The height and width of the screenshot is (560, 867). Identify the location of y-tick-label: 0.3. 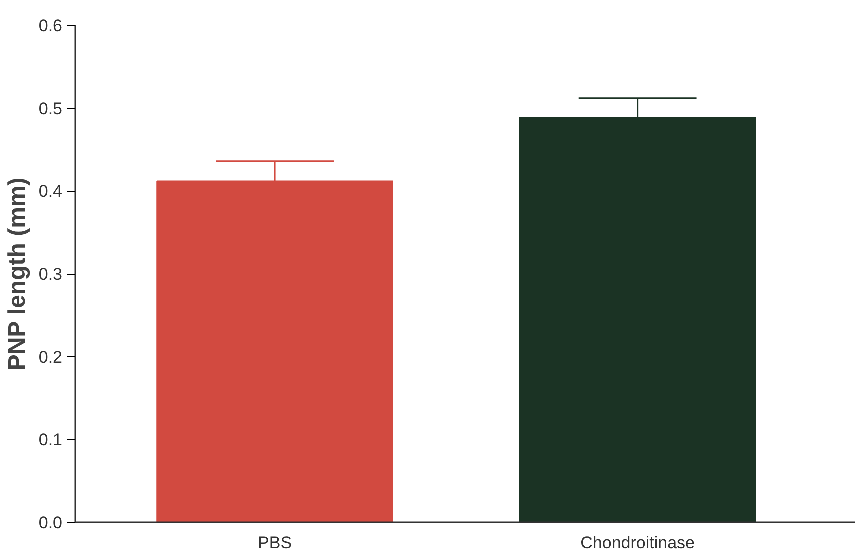
(50, 274).